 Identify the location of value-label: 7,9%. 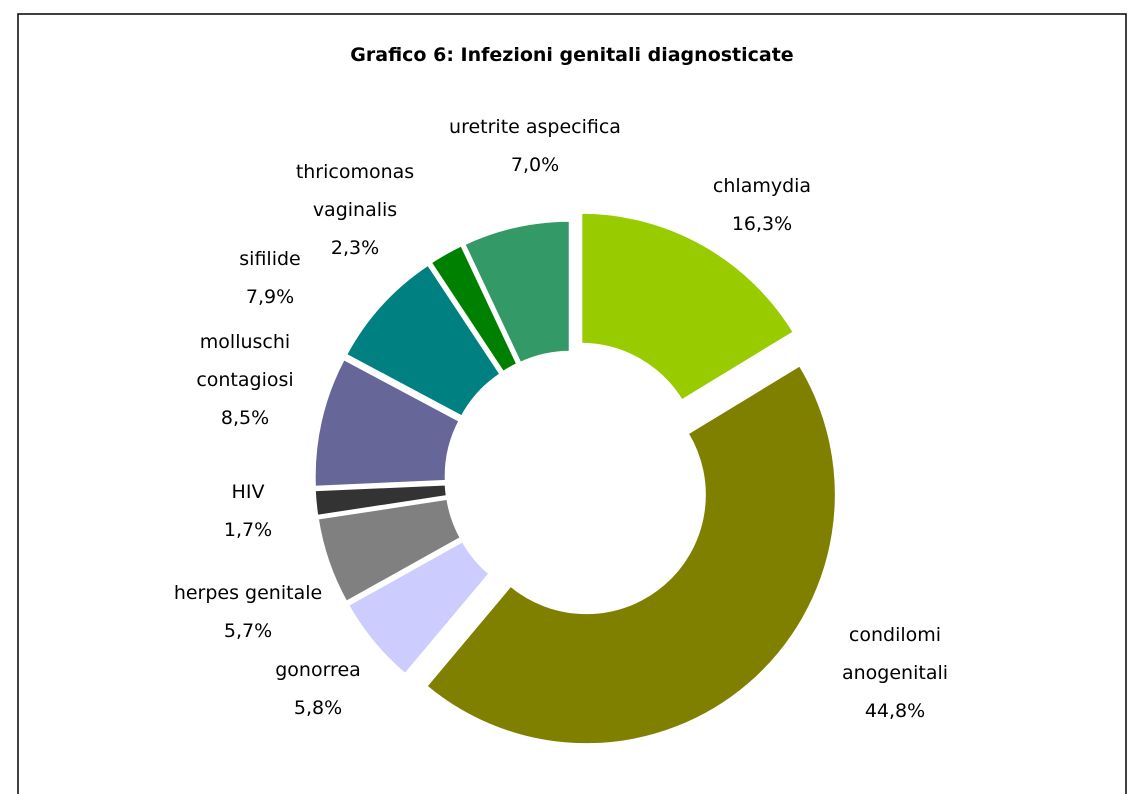
(270, 297).